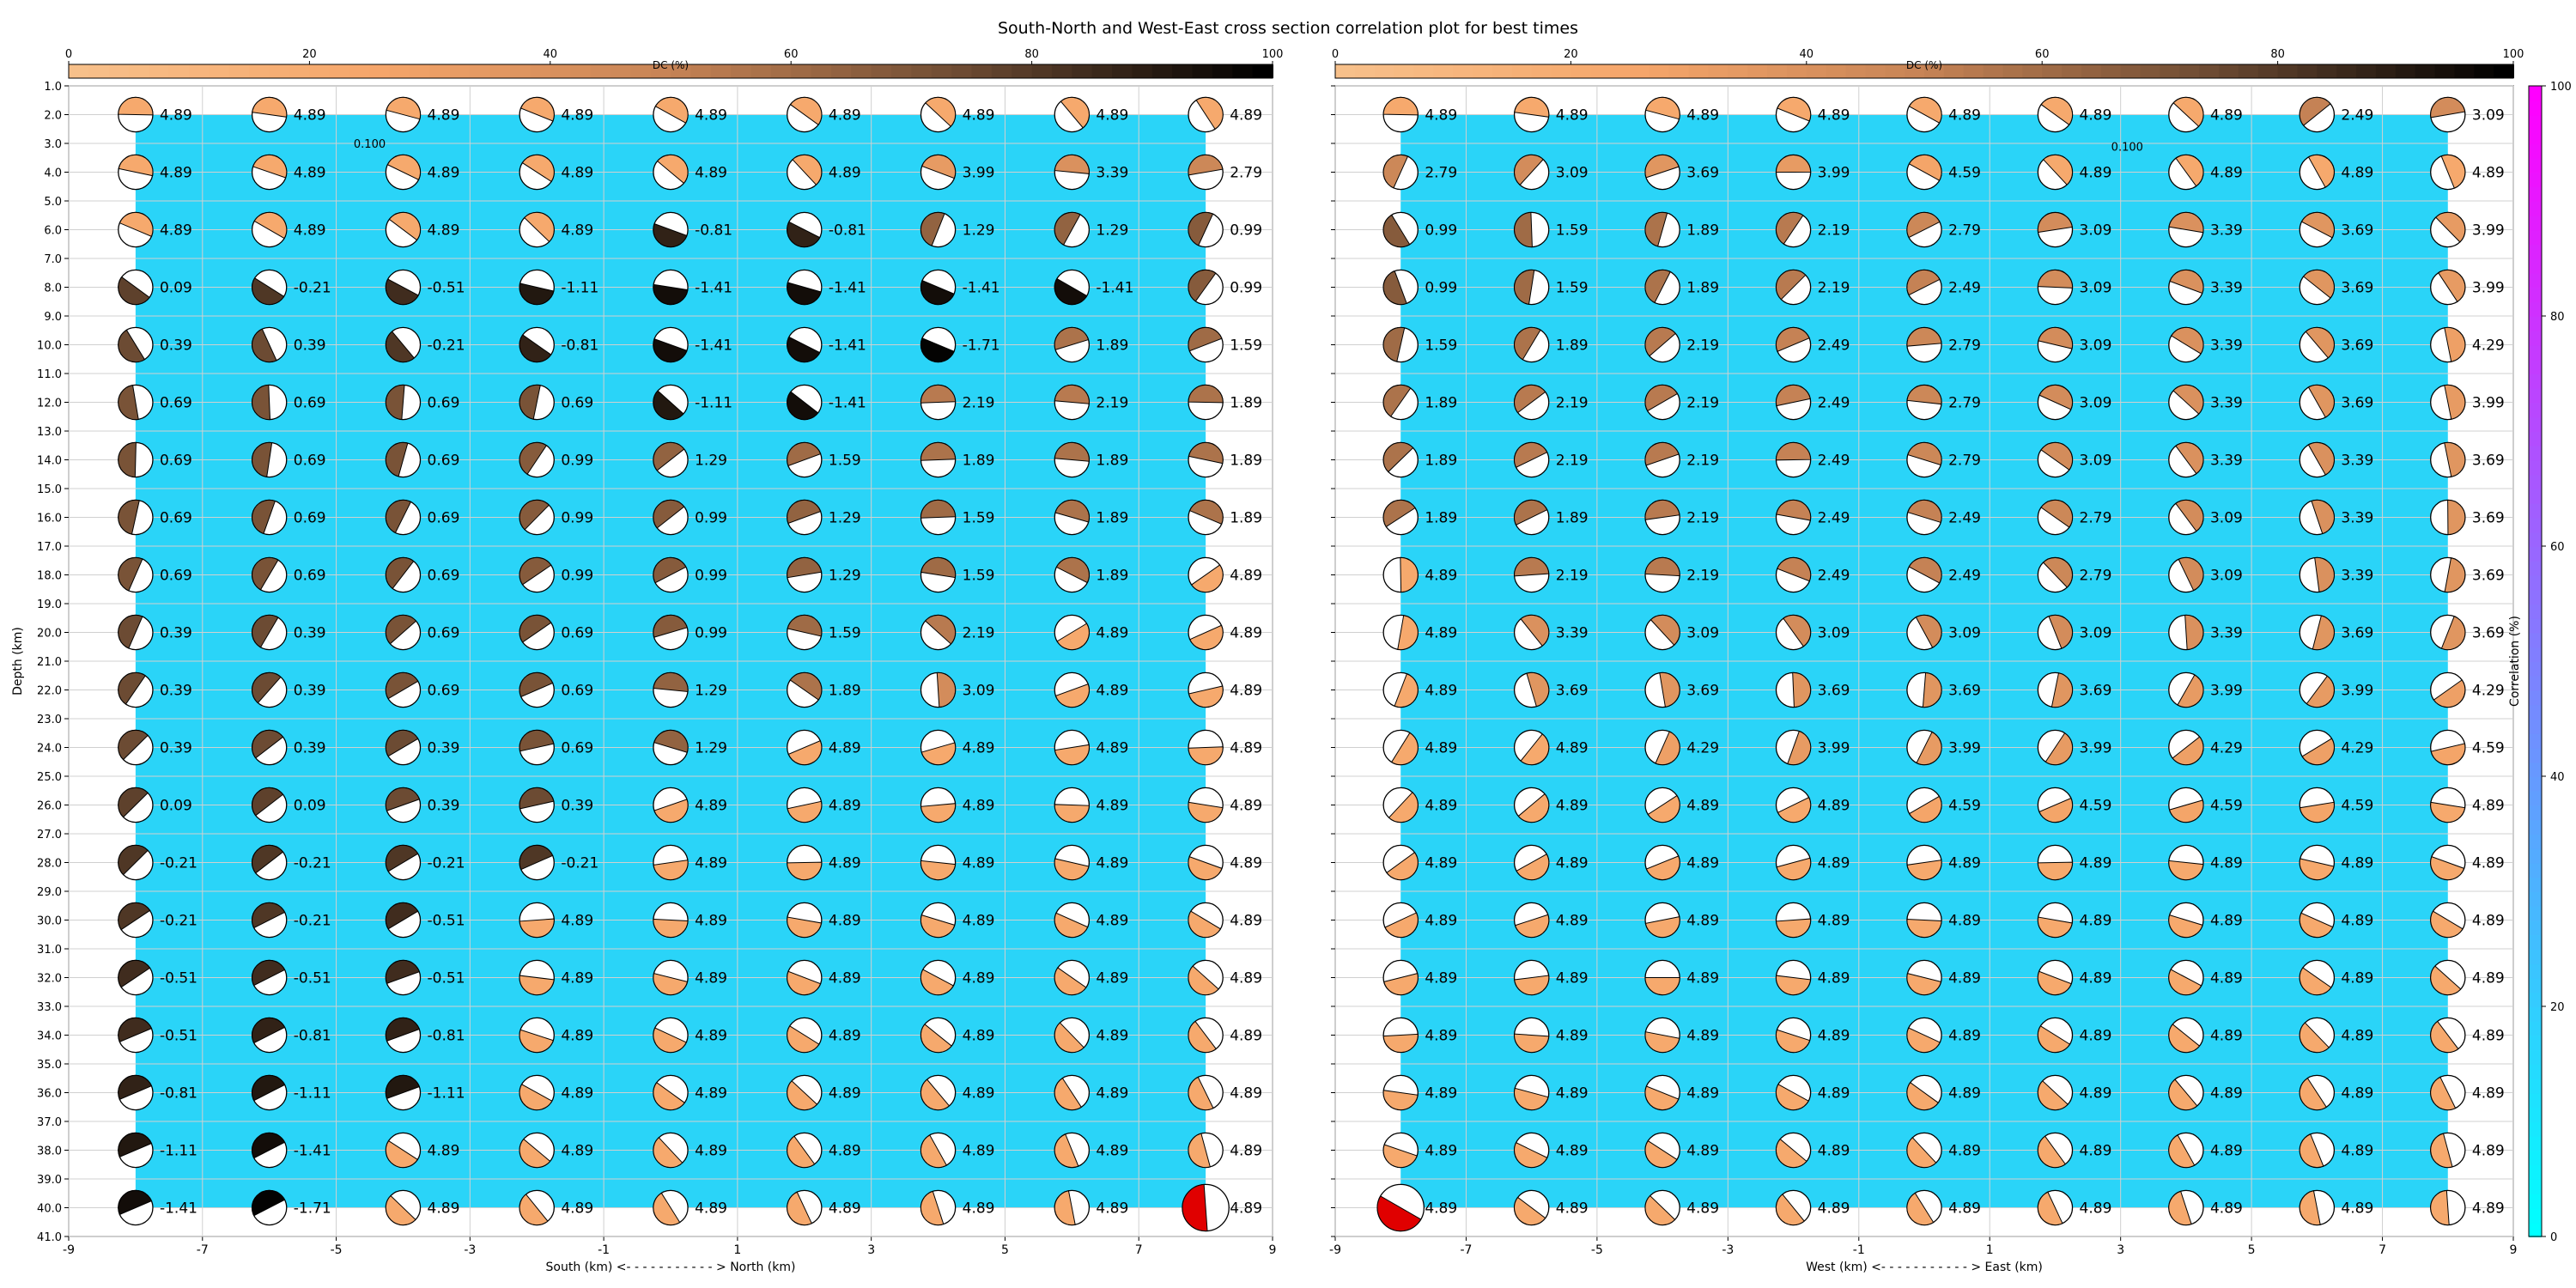  I want to click on y-tick-label: 39.0, so click(49, 1180).